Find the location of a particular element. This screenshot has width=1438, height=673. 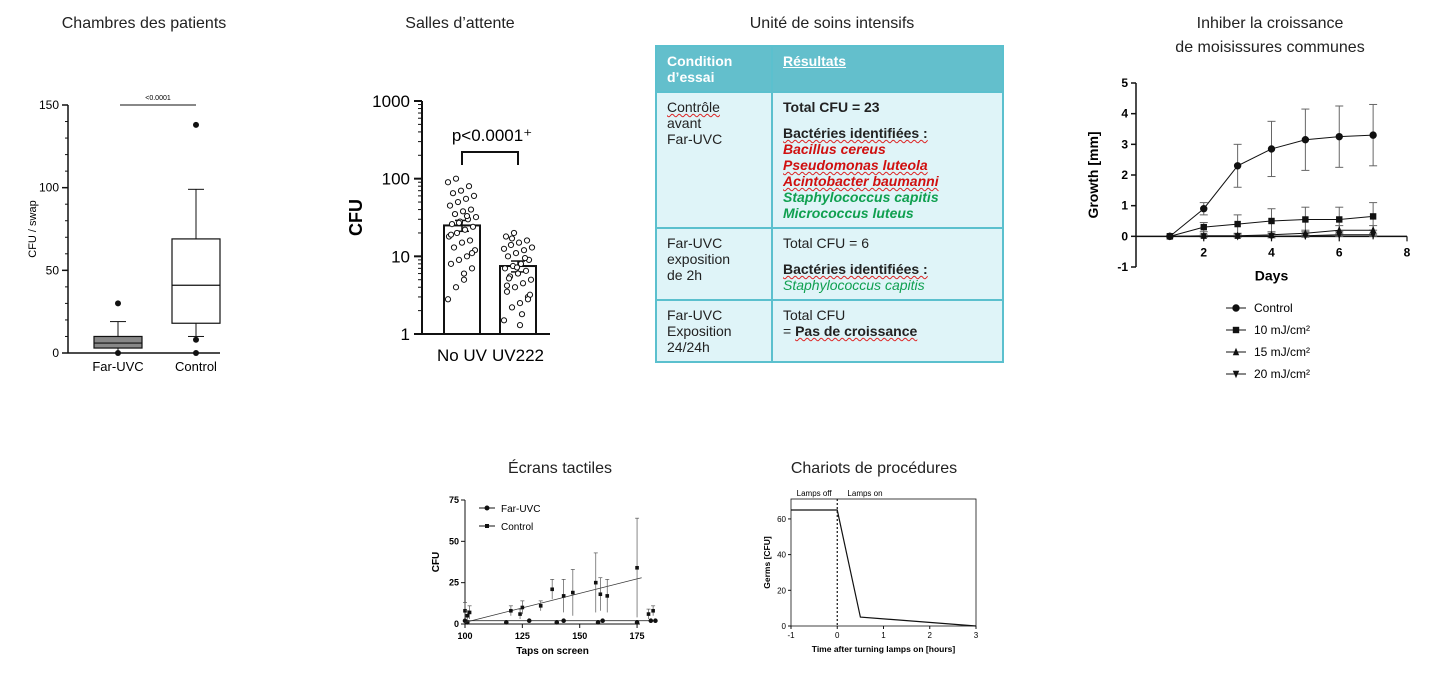

y-tick-label: -1 is located at coordinates (1122, 267).